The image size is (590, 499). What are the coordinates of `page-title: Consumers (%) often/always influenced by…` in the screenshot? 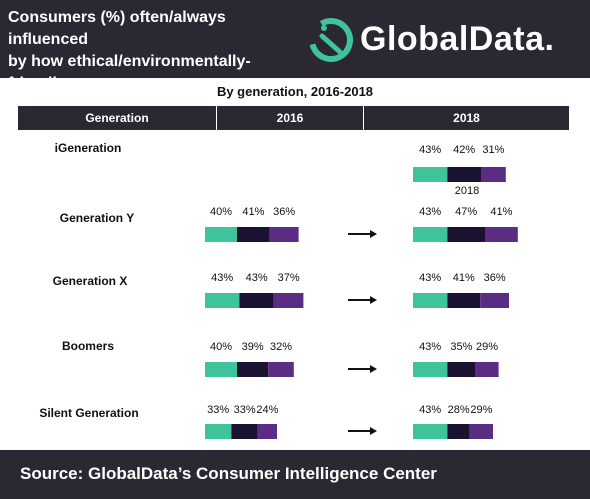 It's located at (158, 62).